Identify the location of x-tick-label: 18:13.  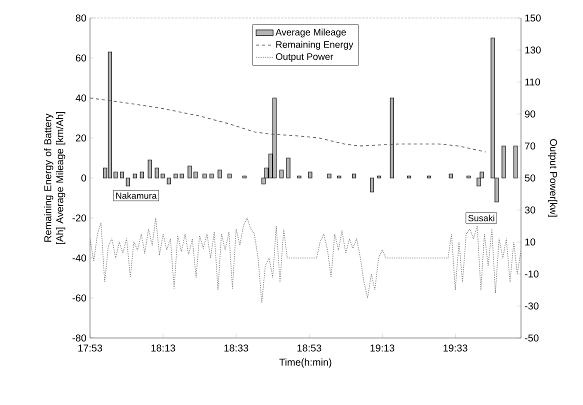
(163, 348).